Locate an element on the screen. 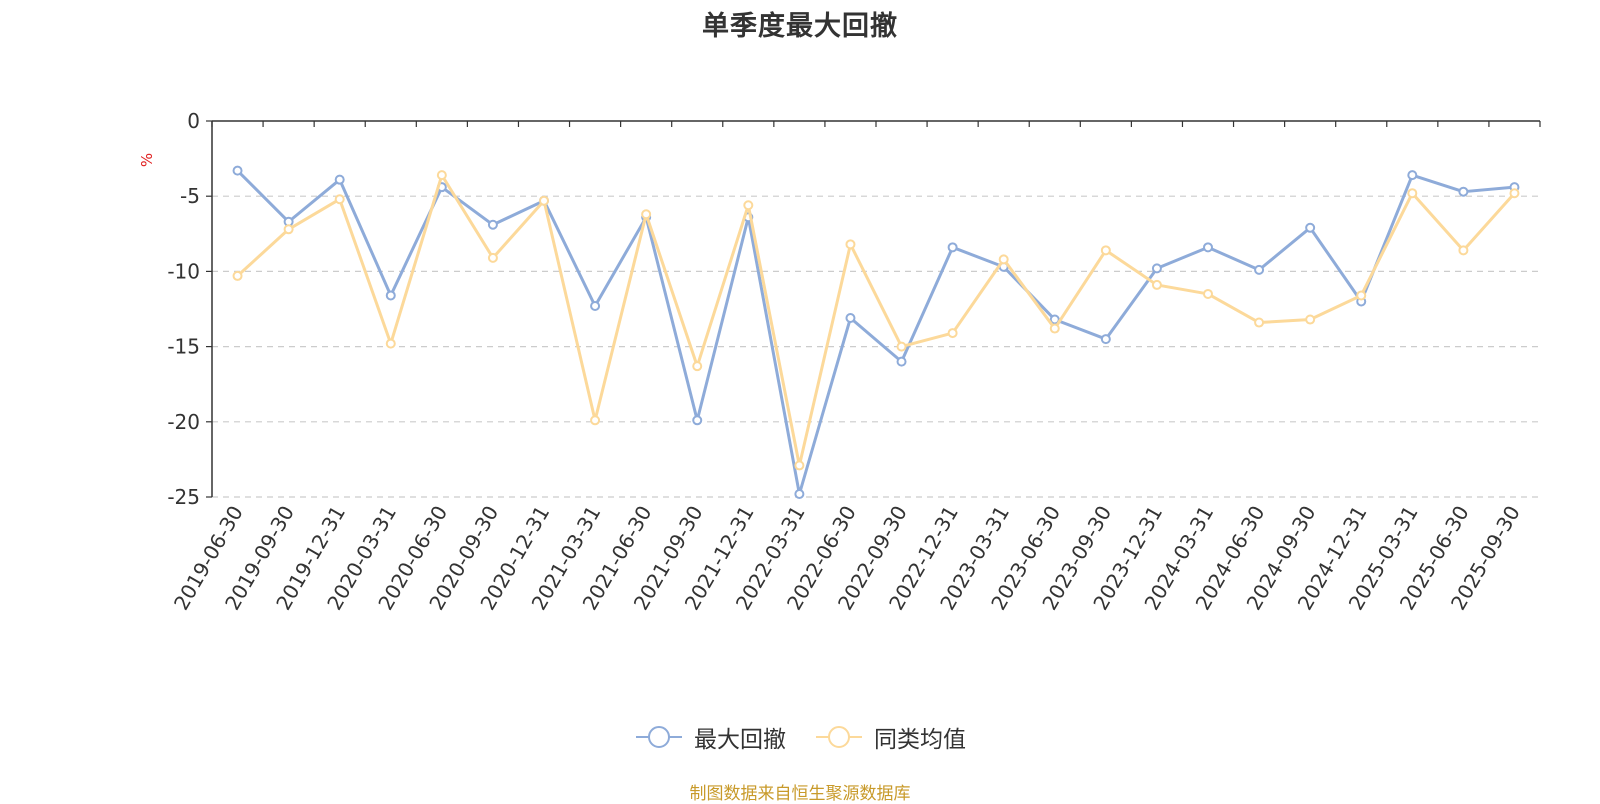 The height and width of the screenshot is (804, 1600). source-note: 制图数据来自恒生聚源数据库 is located at coordinates (800, 794).